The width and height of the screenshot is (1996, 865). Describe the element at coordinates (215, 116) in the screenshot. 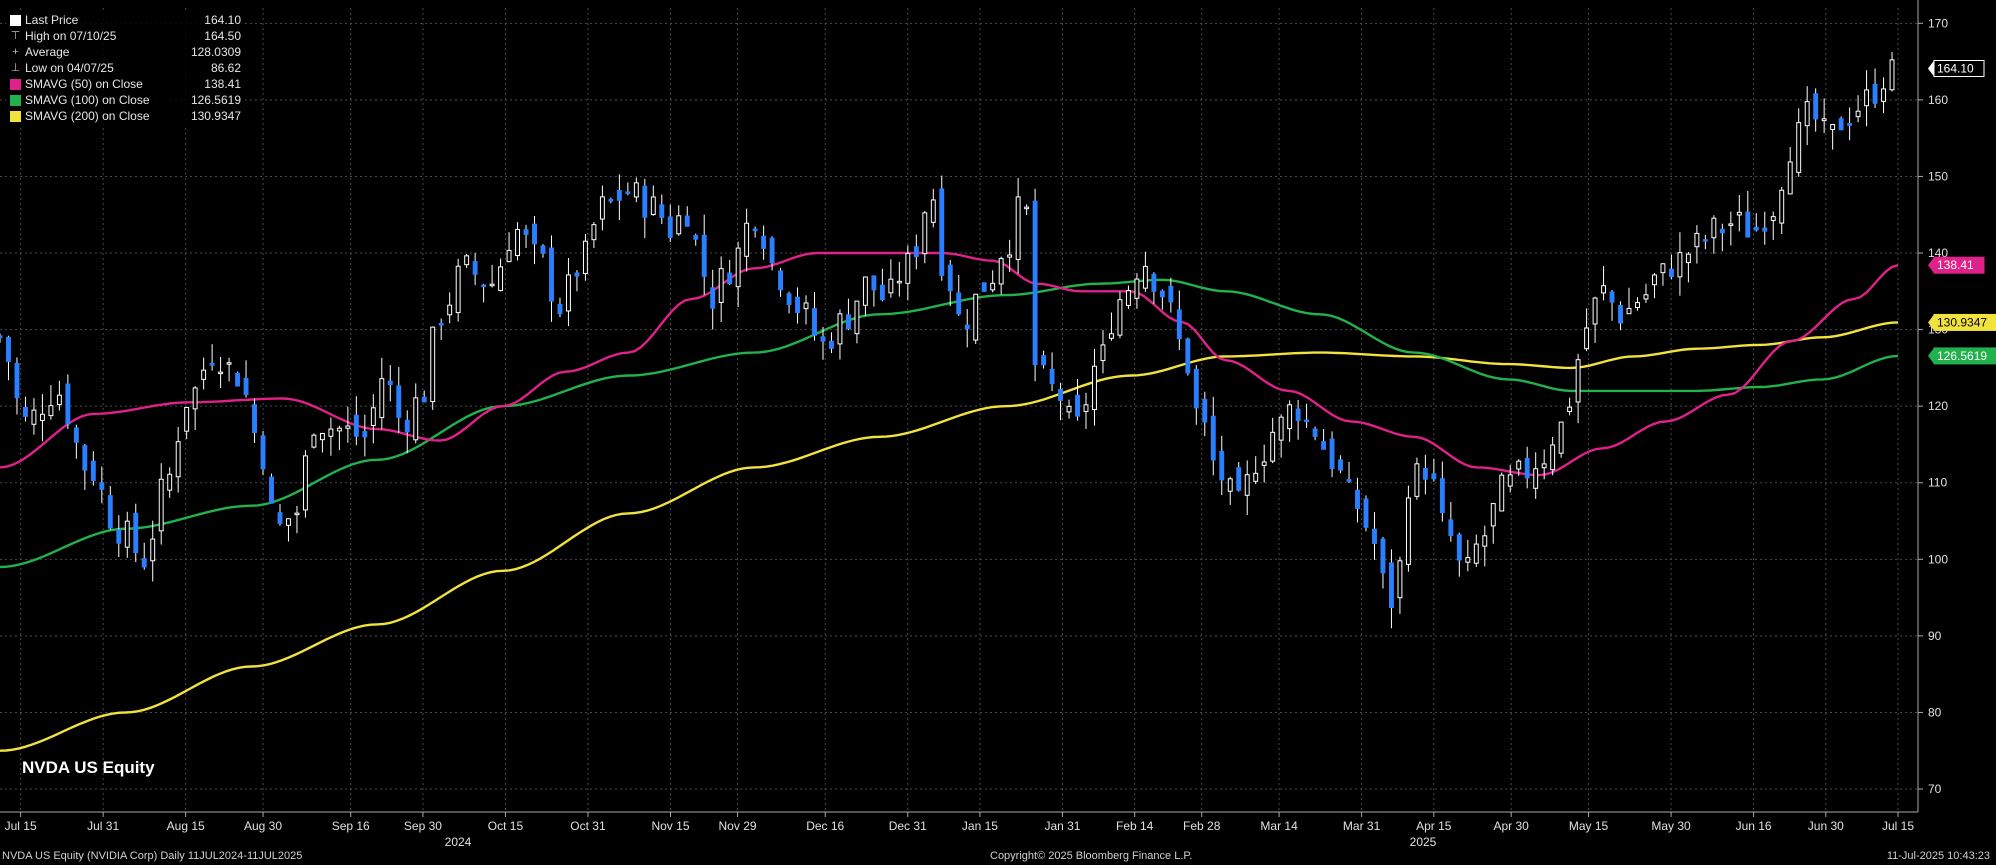

I see `legend-value: 130.9347` at that location.